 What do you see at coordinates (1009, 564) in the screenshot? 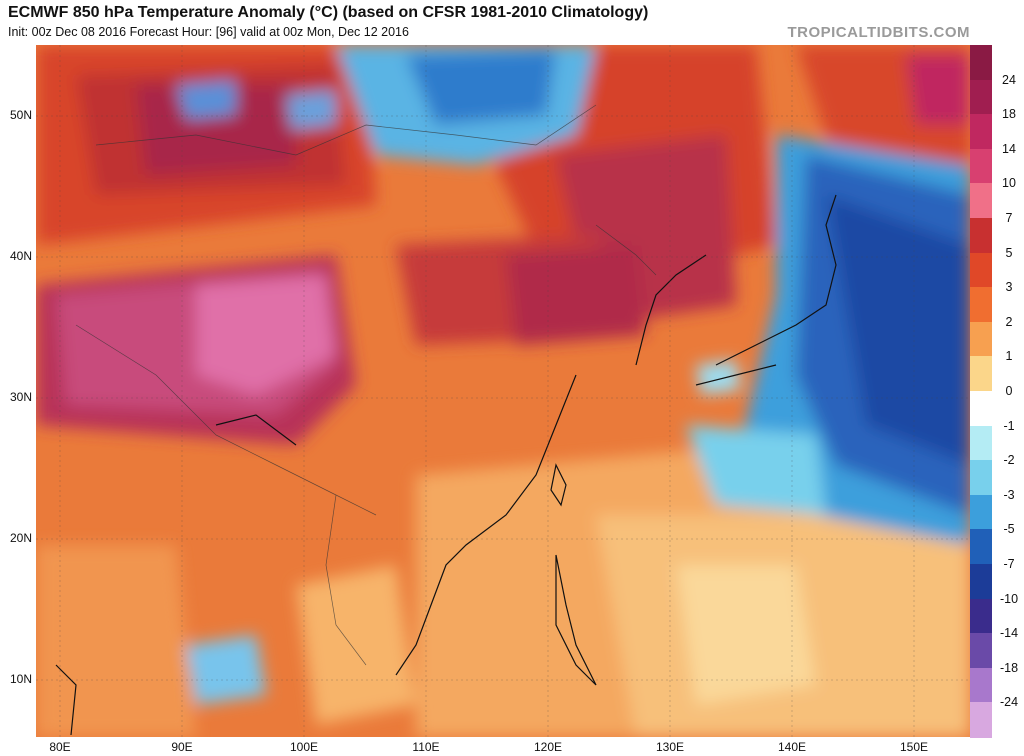
I see `colorbar-label: -7` at bounding box center [1009, 564].